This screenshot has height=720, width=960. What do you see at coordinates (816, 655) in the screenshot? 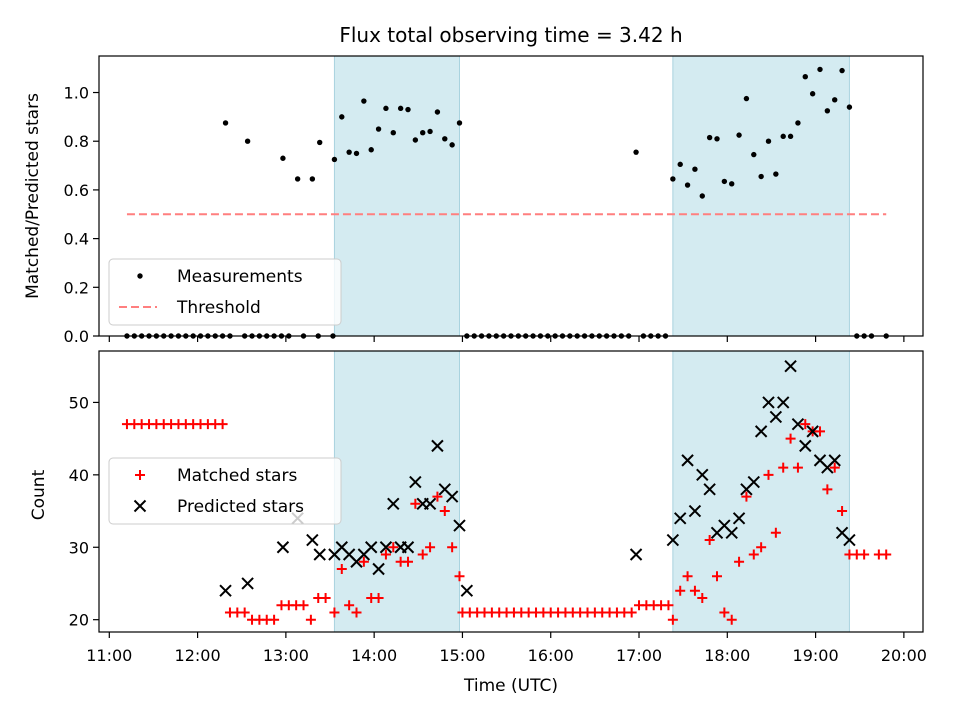
I see `x-tick-label: 19:00` at bounding box center [816, 655].